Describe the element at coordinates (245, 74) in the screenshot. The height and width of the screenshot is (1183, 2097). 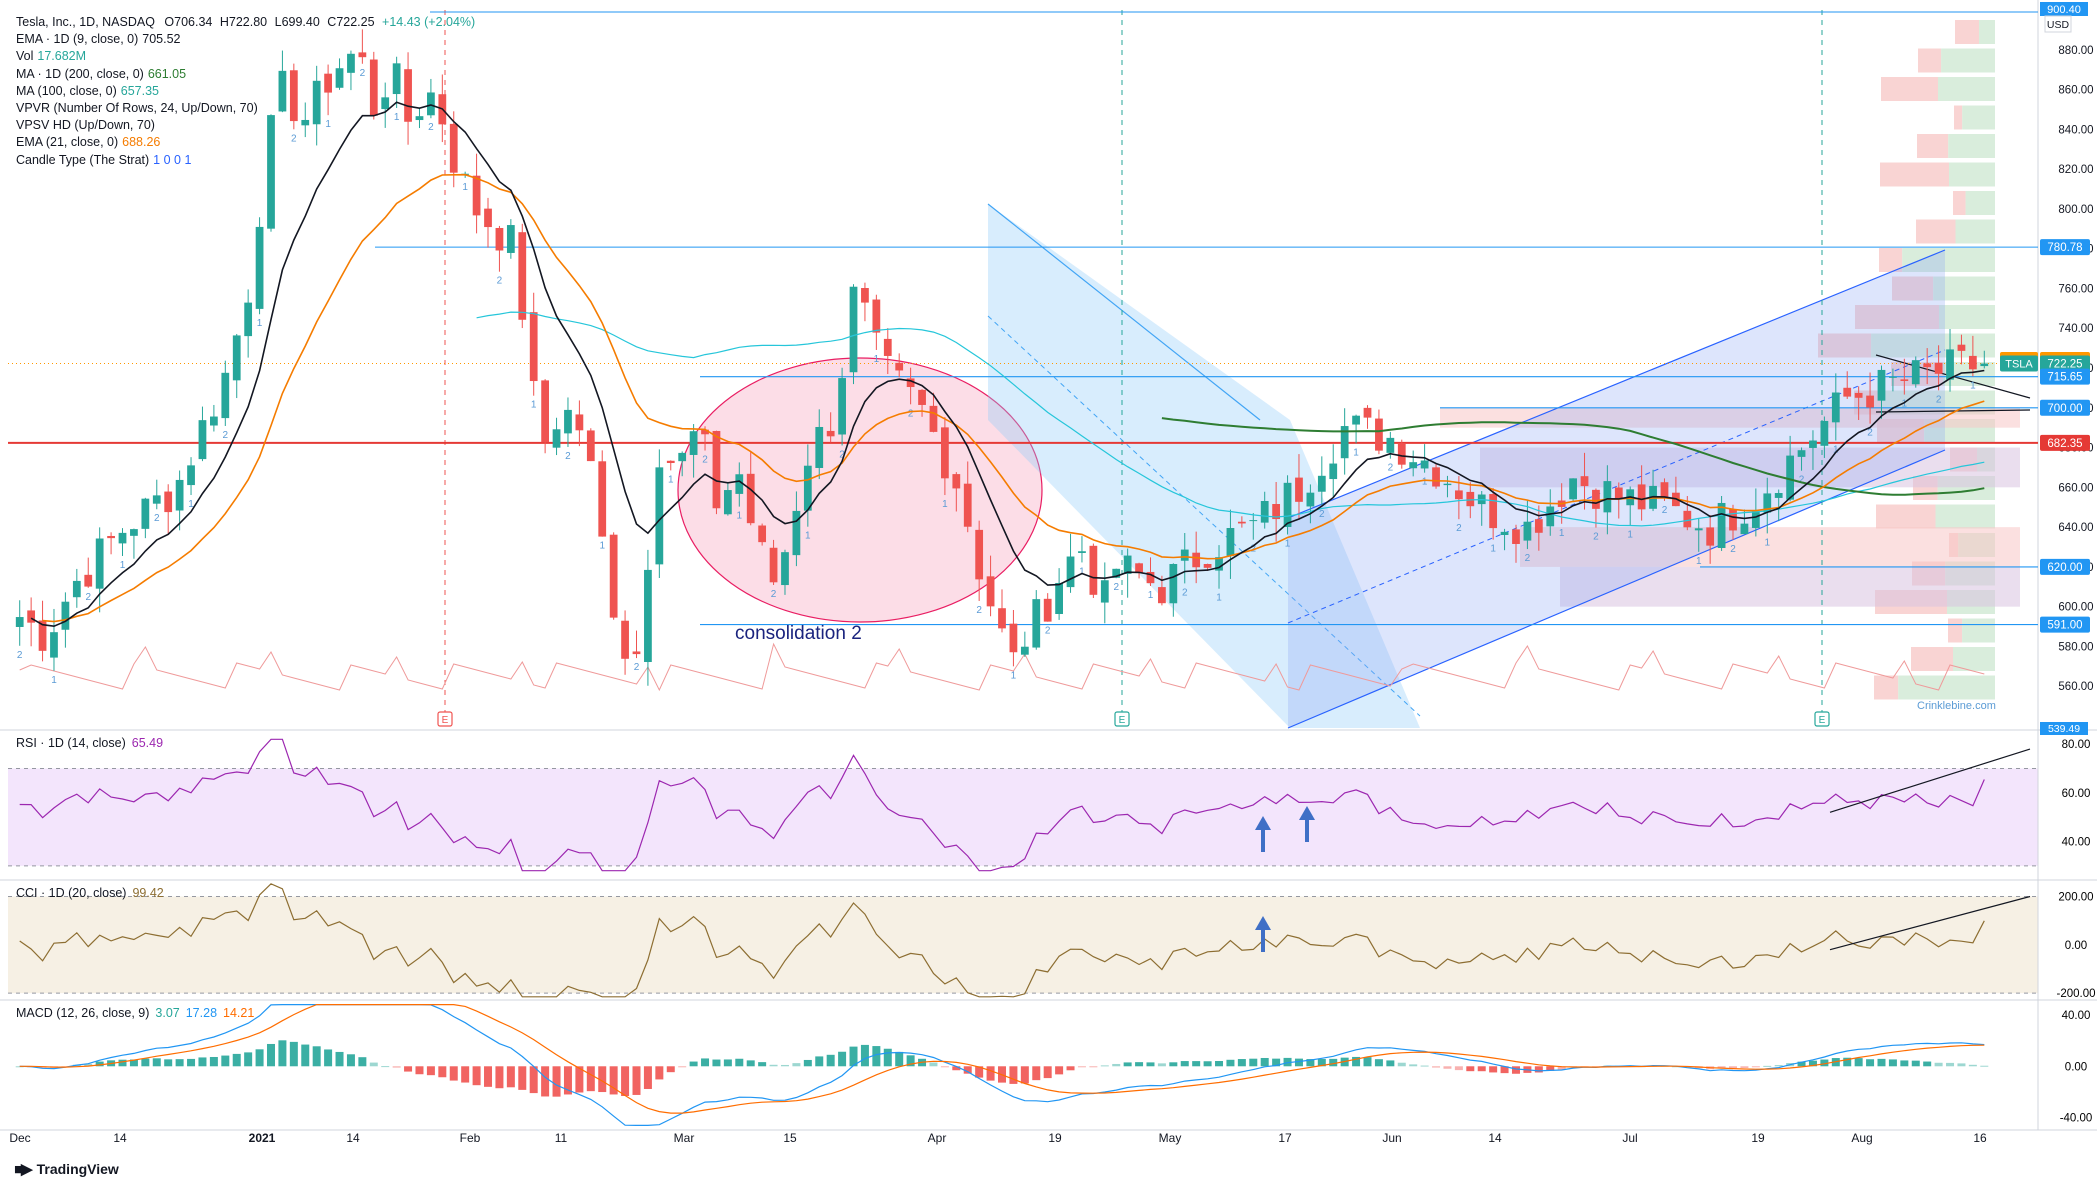
I see `indicator-ma200: MA · 1D (200, close, 0) 661.05` at that location.